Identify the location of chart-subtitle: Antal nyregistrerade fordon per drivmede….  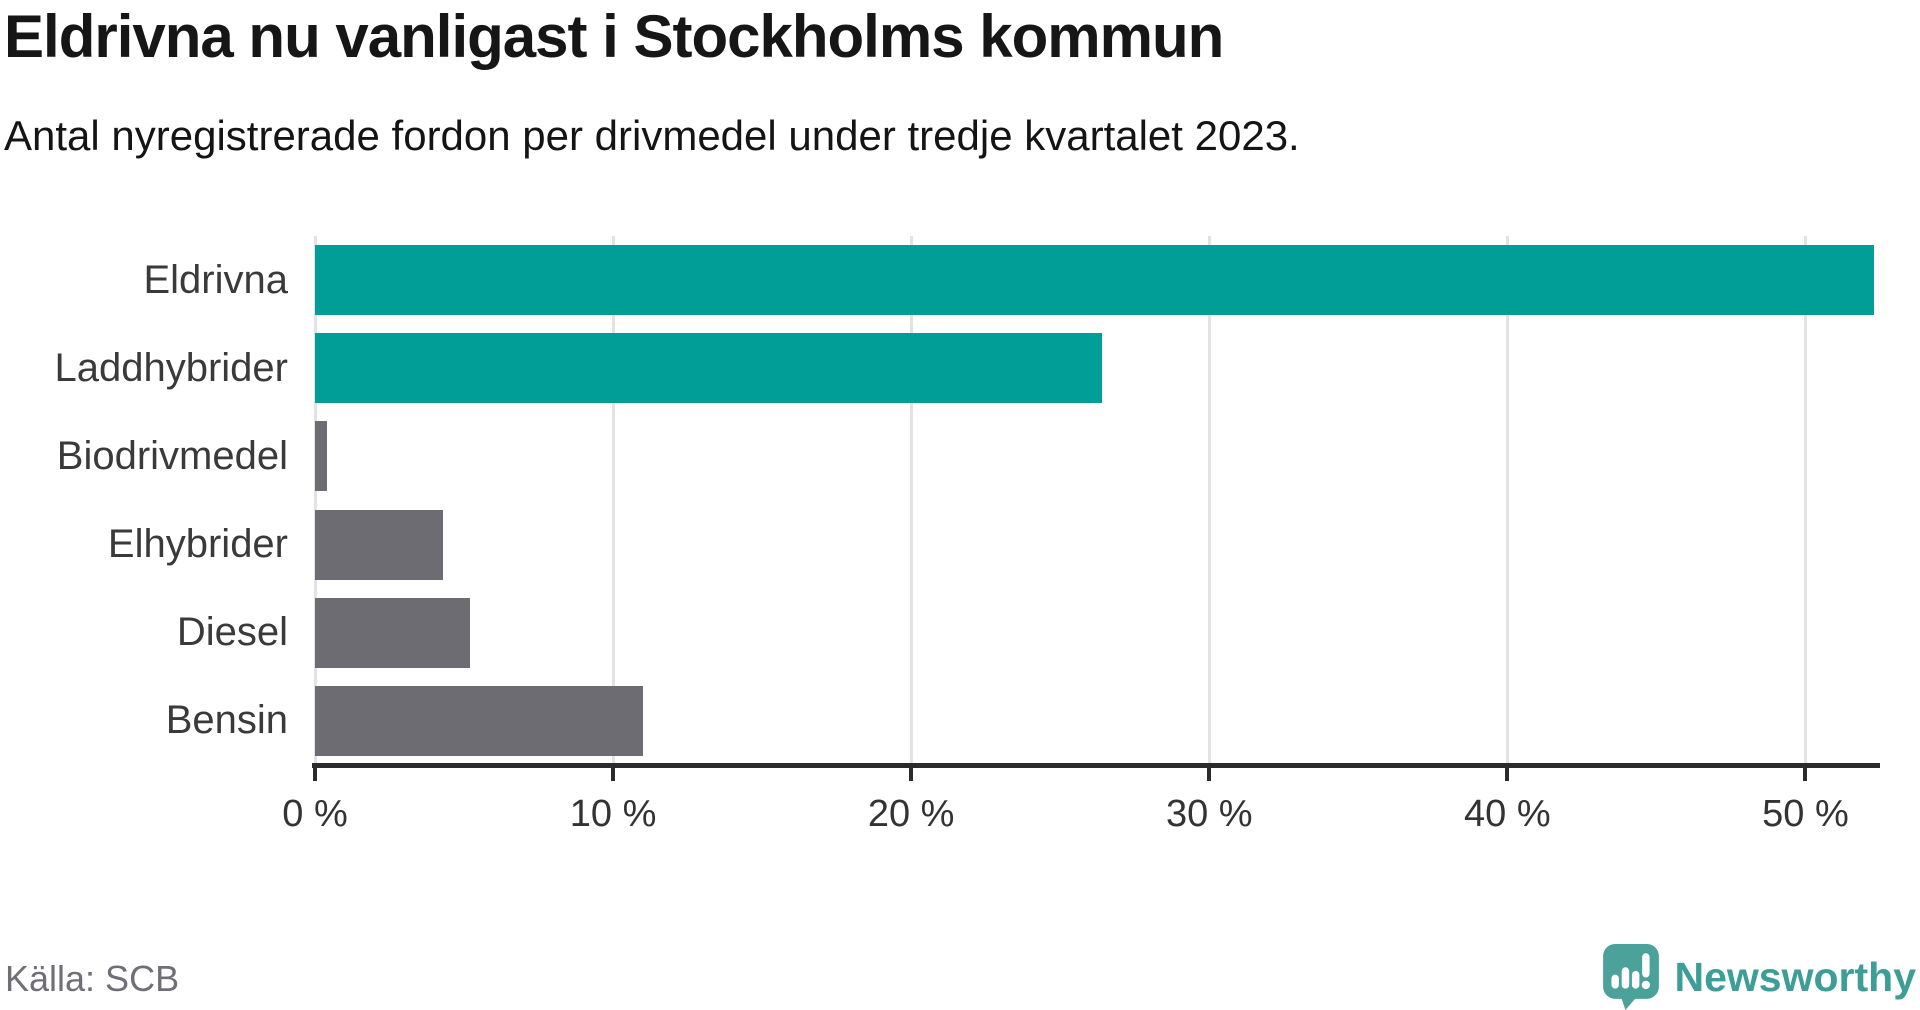
(652, 135).